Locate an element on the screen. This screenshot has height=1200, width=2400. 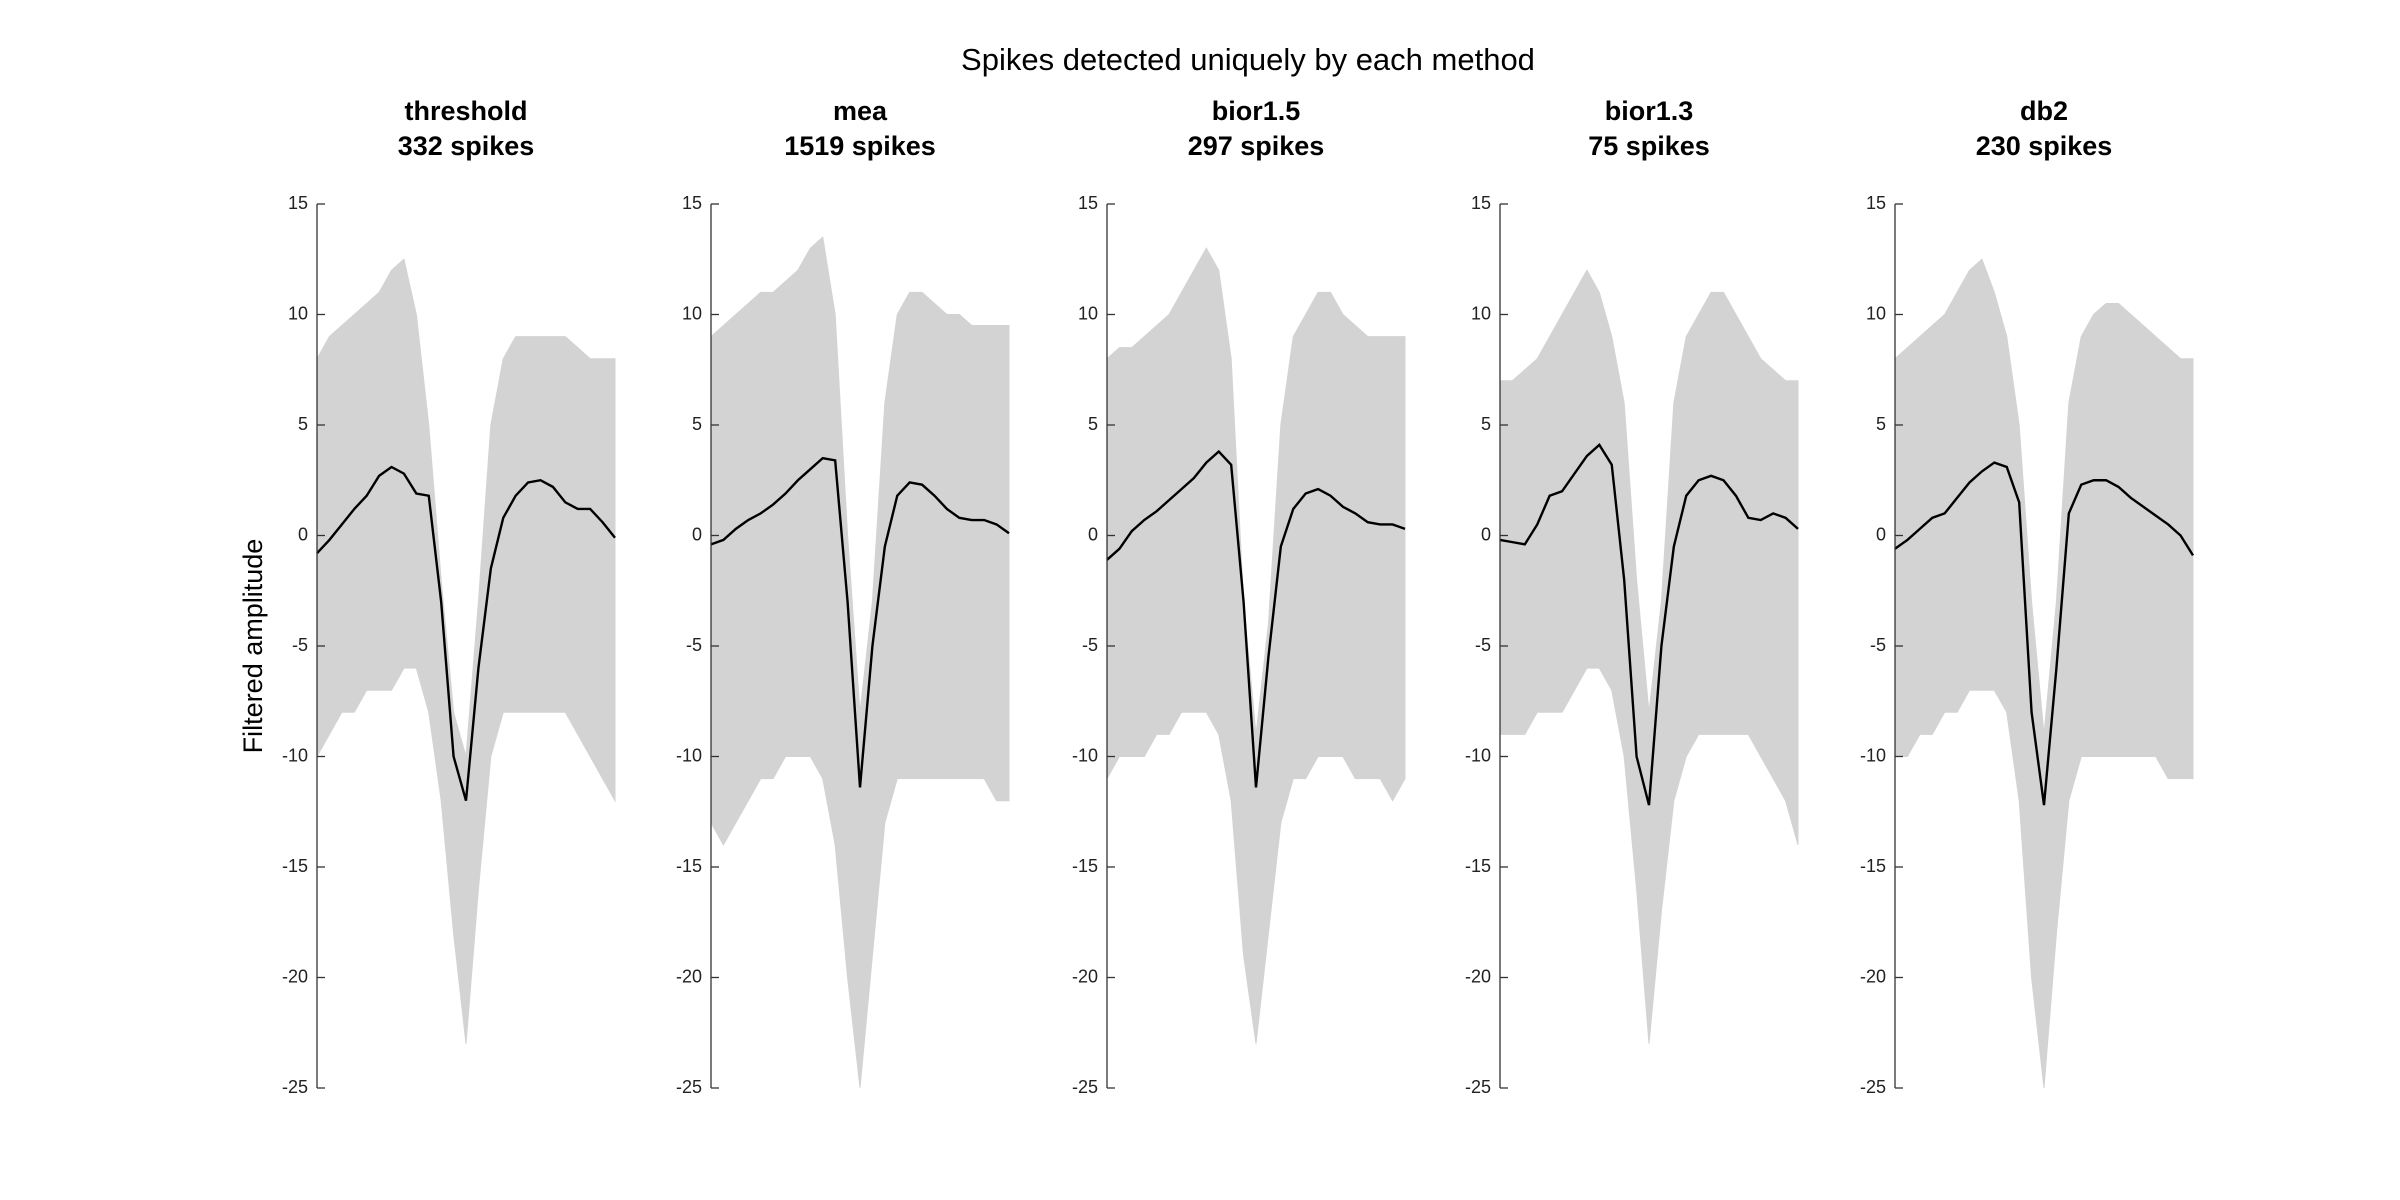
panel-title: db2 is located at coordinates (2044, 111).